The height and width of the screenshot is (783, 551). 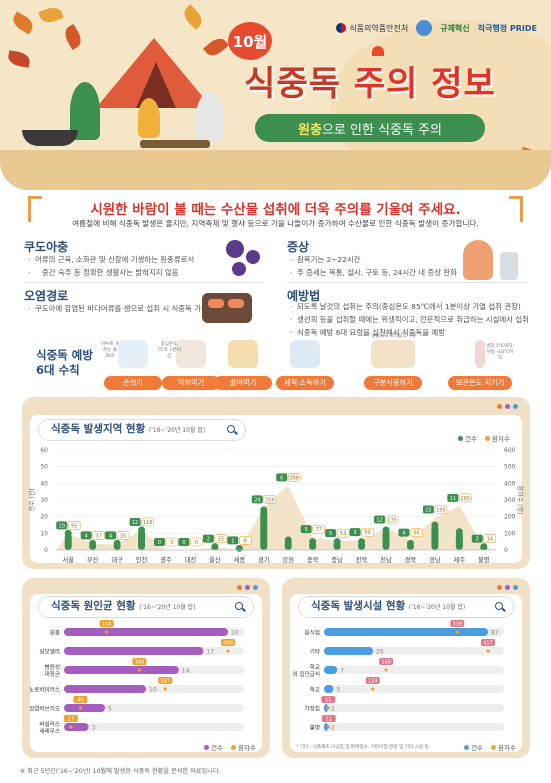 What do you see at coordinates (148, 523) in the screenshot?
I see `patients-value-label: 118` at bounding box center [148, 523].